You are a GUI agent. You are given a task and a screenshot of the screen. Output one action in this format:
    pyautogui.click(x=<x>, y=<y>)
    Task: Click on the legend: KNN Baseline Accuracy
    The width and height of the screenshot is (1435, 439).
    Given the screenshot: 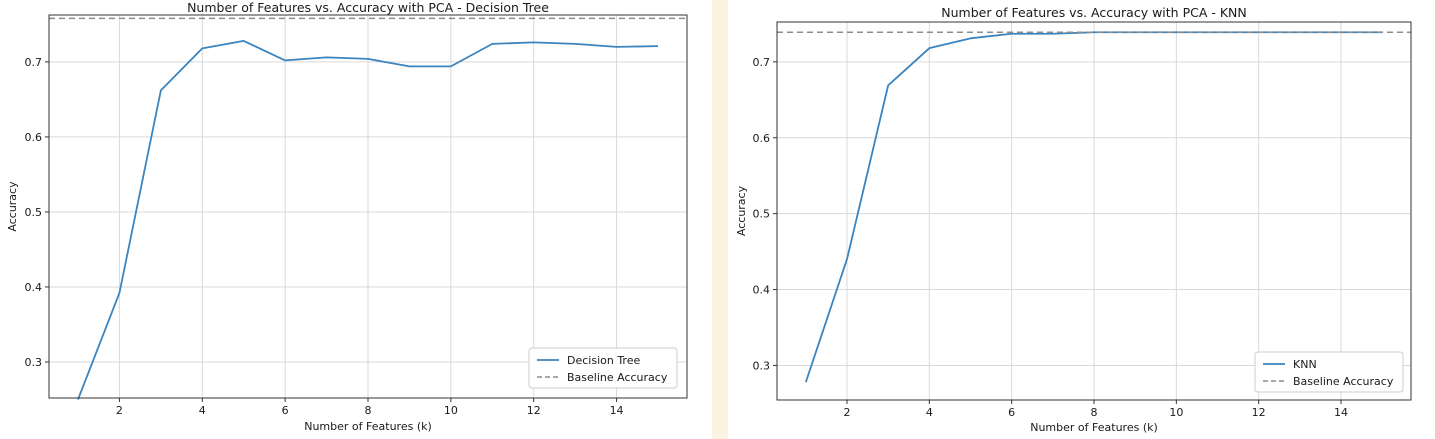 What is the action you would take?
    pyautogui.click(x=1329, y=372)
    